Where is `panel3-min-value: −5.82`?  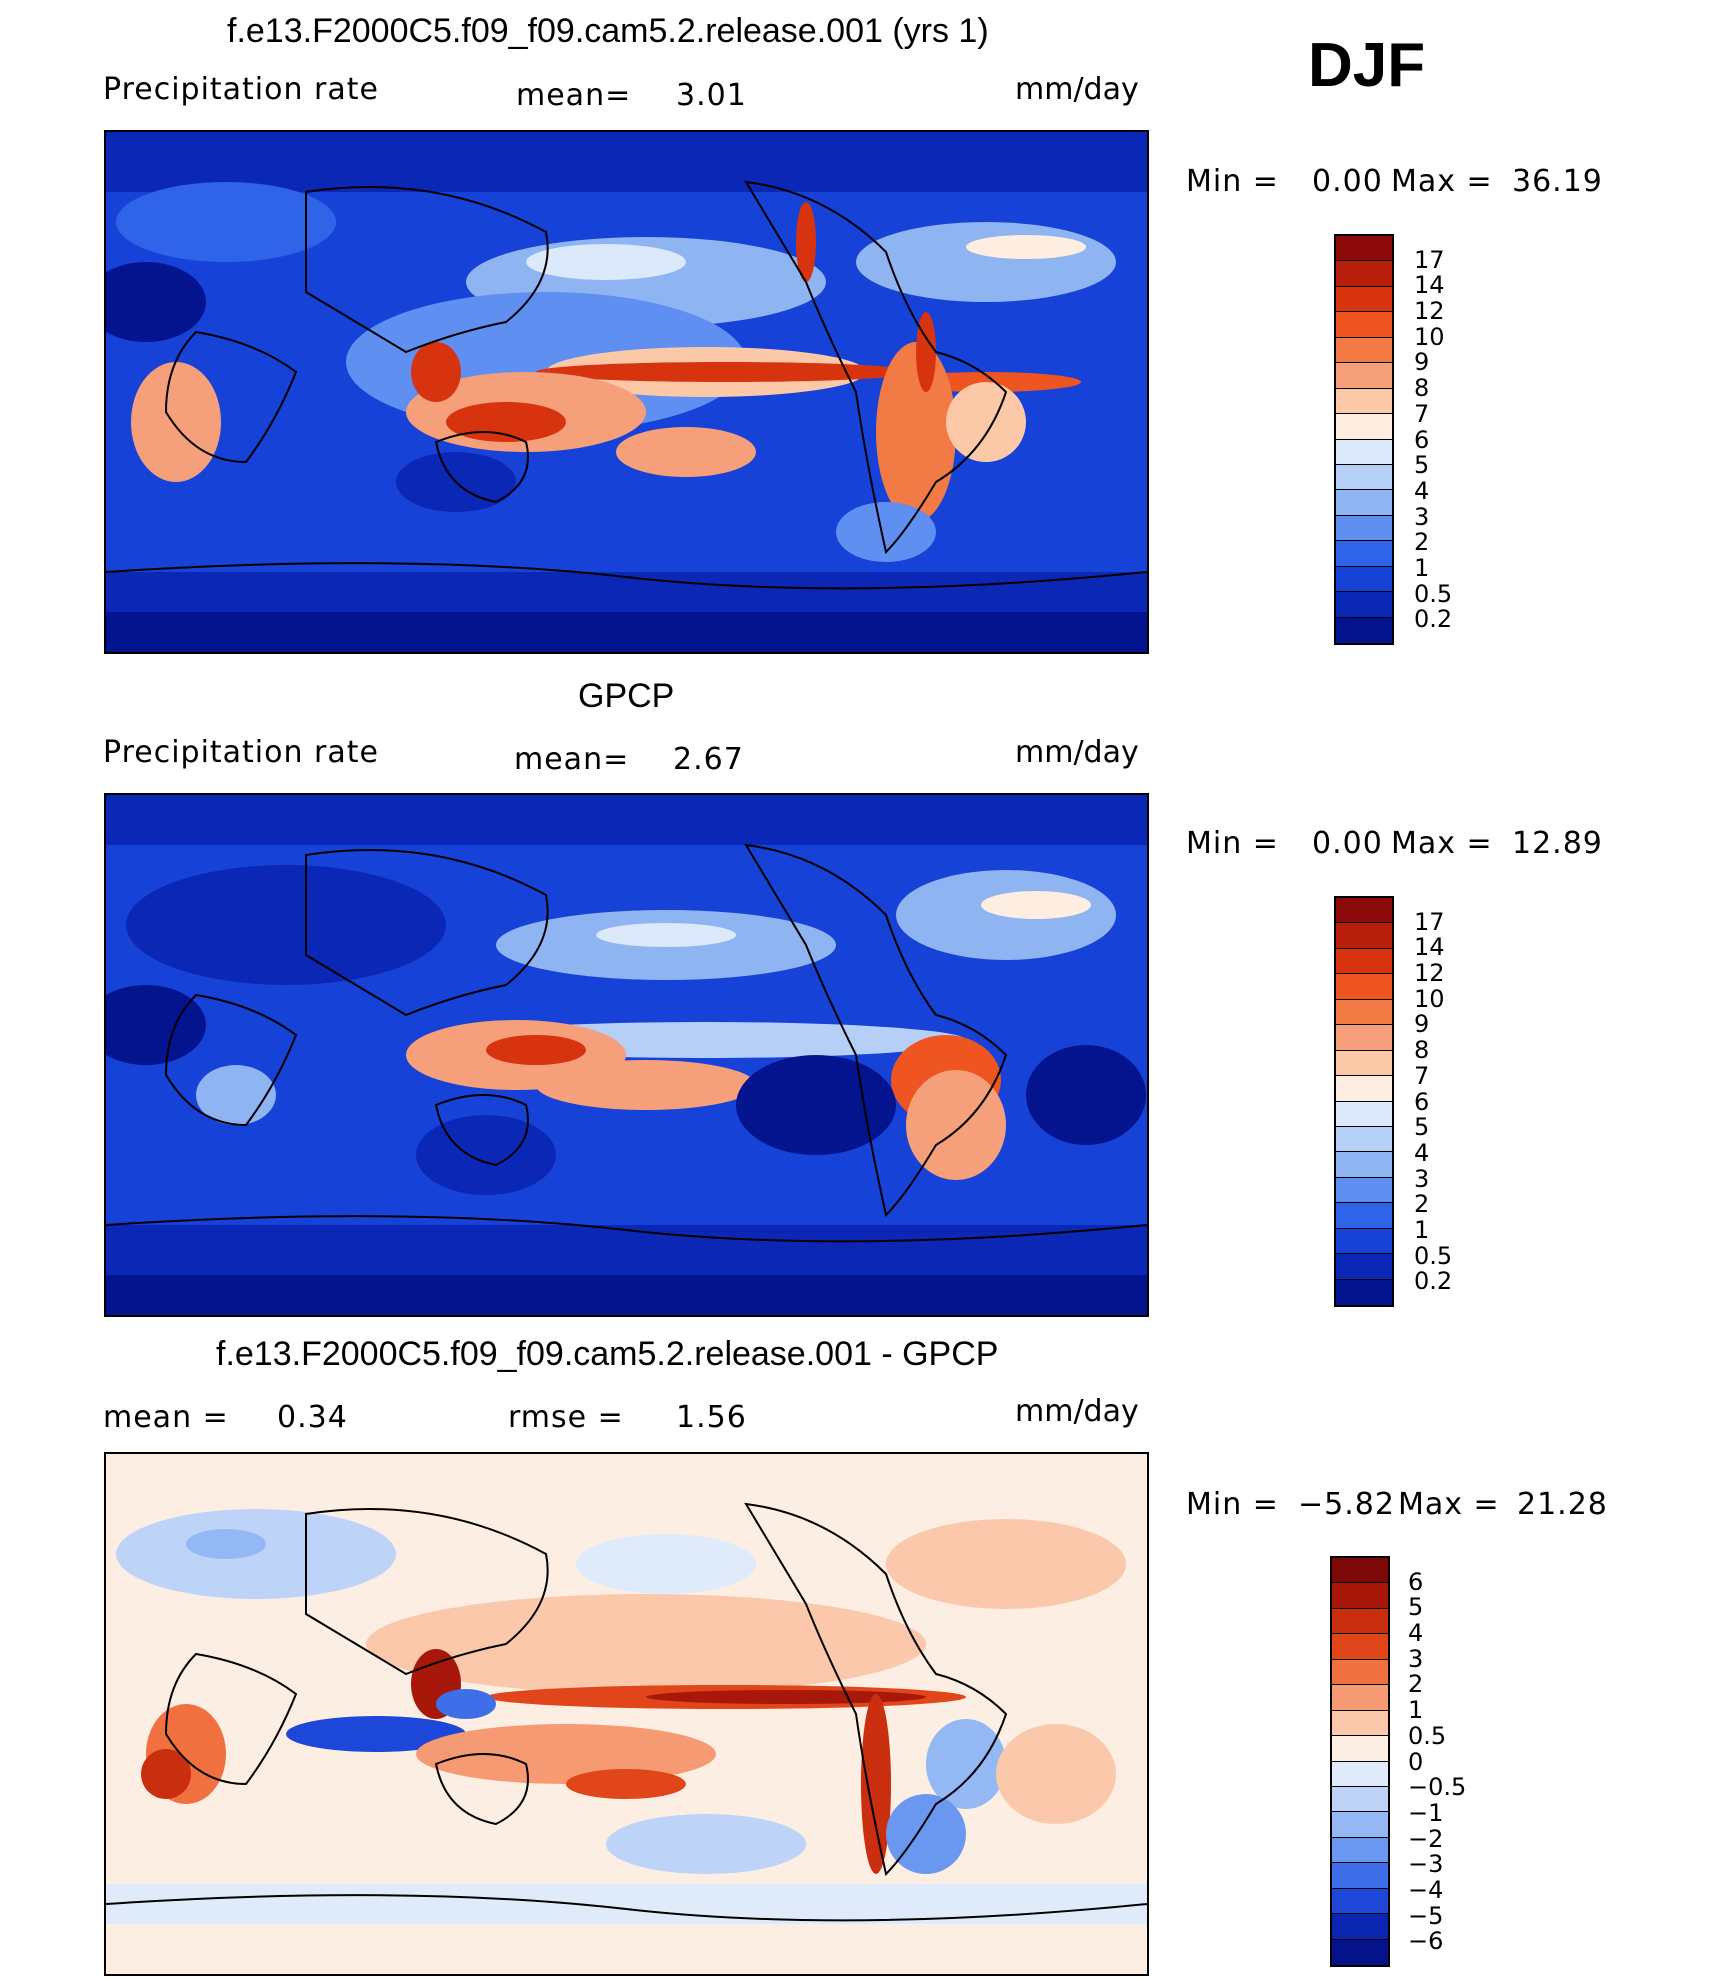 panel3-min-value: −5.82 is located at coordinates (1346, 1504).